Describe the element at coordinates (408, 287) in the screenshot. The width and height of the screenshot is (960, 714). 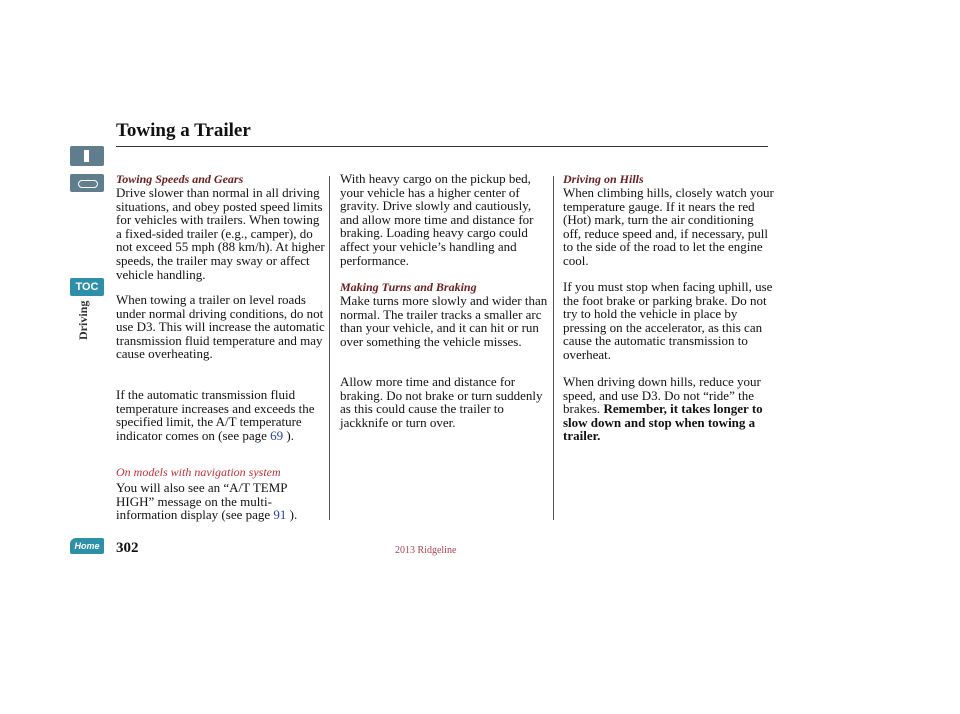
I see `heading: Making Turns and Braking` at that location.